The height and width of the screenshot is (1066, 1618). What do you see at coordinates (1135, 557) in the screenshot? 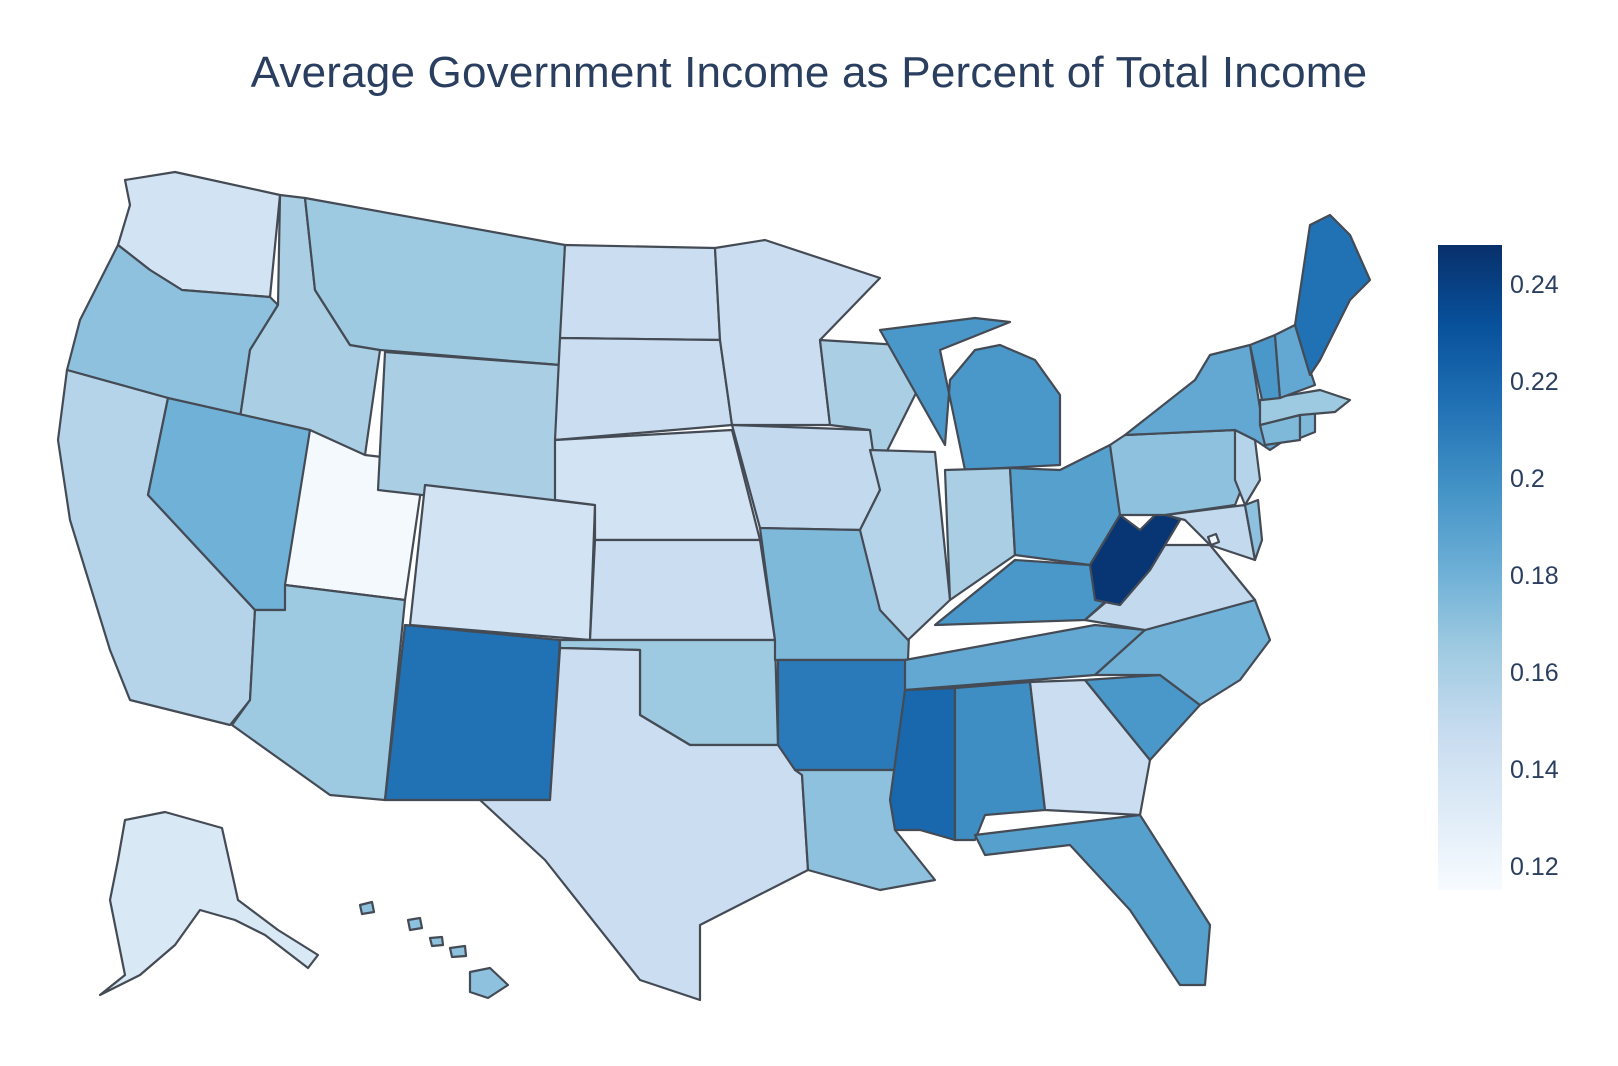
I see `state-WV` at bounding box center [1135, 557].